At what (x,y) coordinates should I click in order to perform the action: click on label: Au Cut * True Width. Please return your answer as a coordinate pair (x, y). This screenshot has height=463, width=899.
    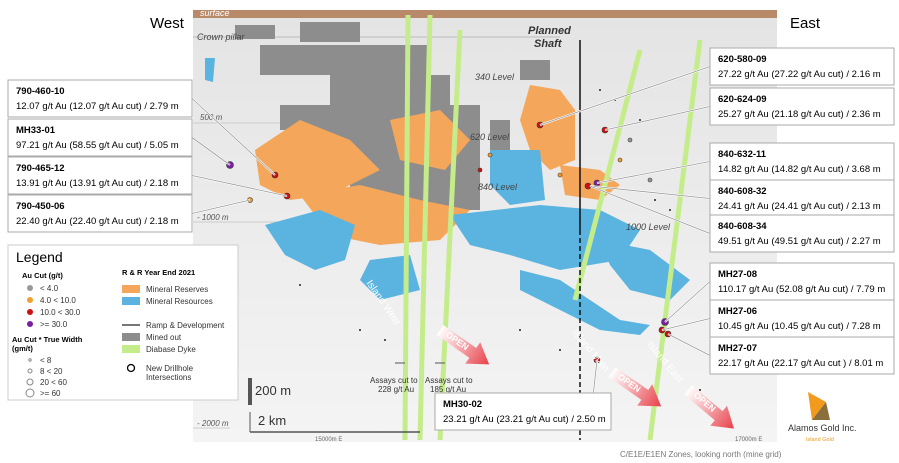
    Looking at the image, I should click on (47, 339).